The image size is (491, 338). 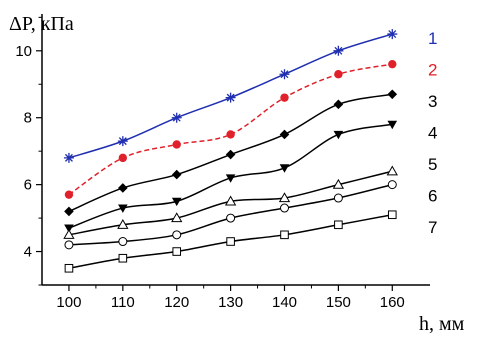 What do you see at coordinates (230, 302) in the screenshot?
I see `x-tick-label: 130` at bounding box center [230, 302].